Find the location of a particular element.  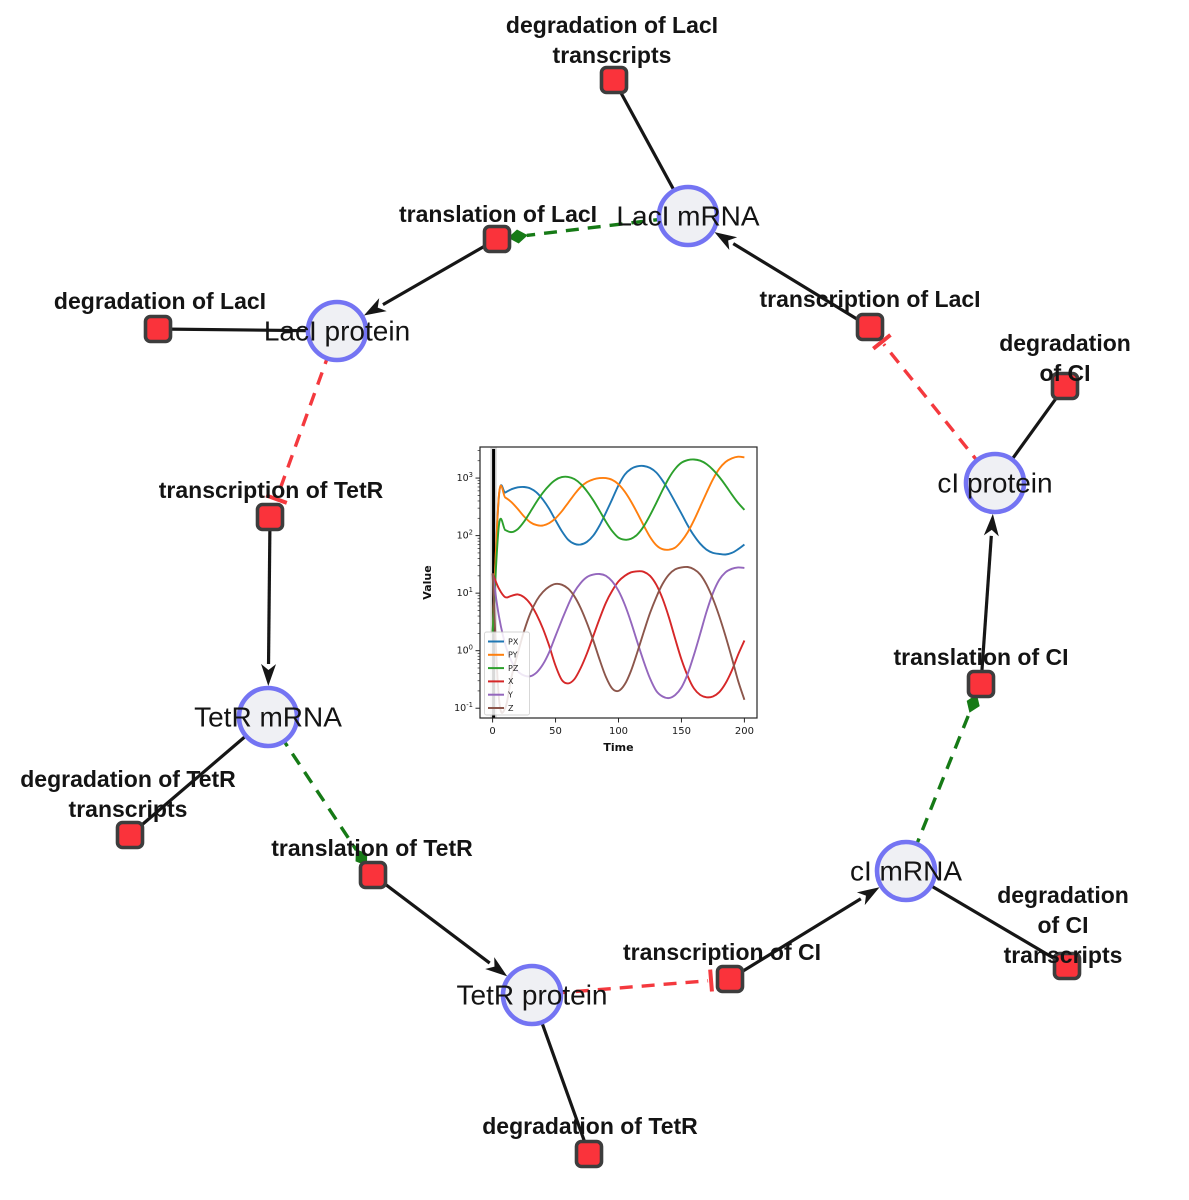

species-node-ci-protein is located at coordinates (995, 483).